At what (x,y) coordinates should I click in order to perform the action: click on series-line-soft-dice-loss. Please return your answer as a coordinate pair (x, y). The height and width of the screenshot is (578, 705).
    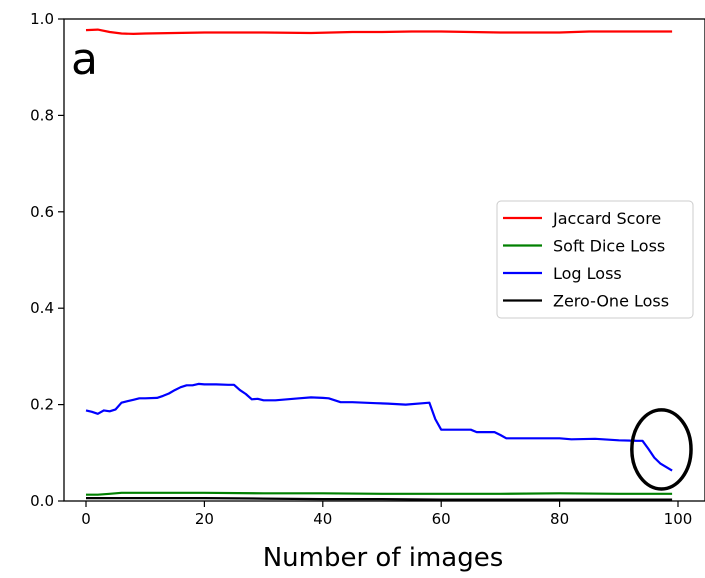
    Looking at the image, I should click on (379, 493).